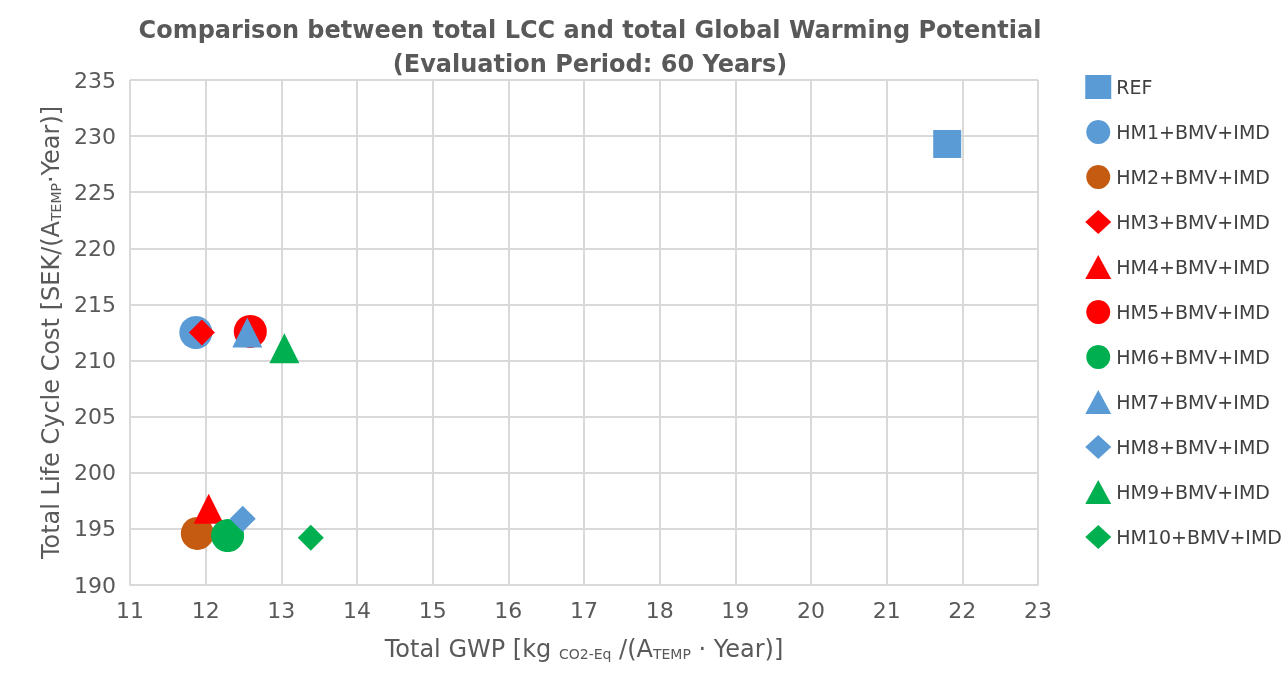  What do you see at coordinates (95, 80) in the screenshot?
I see `y-tick-label: 235` at bounding box center [95, 80].